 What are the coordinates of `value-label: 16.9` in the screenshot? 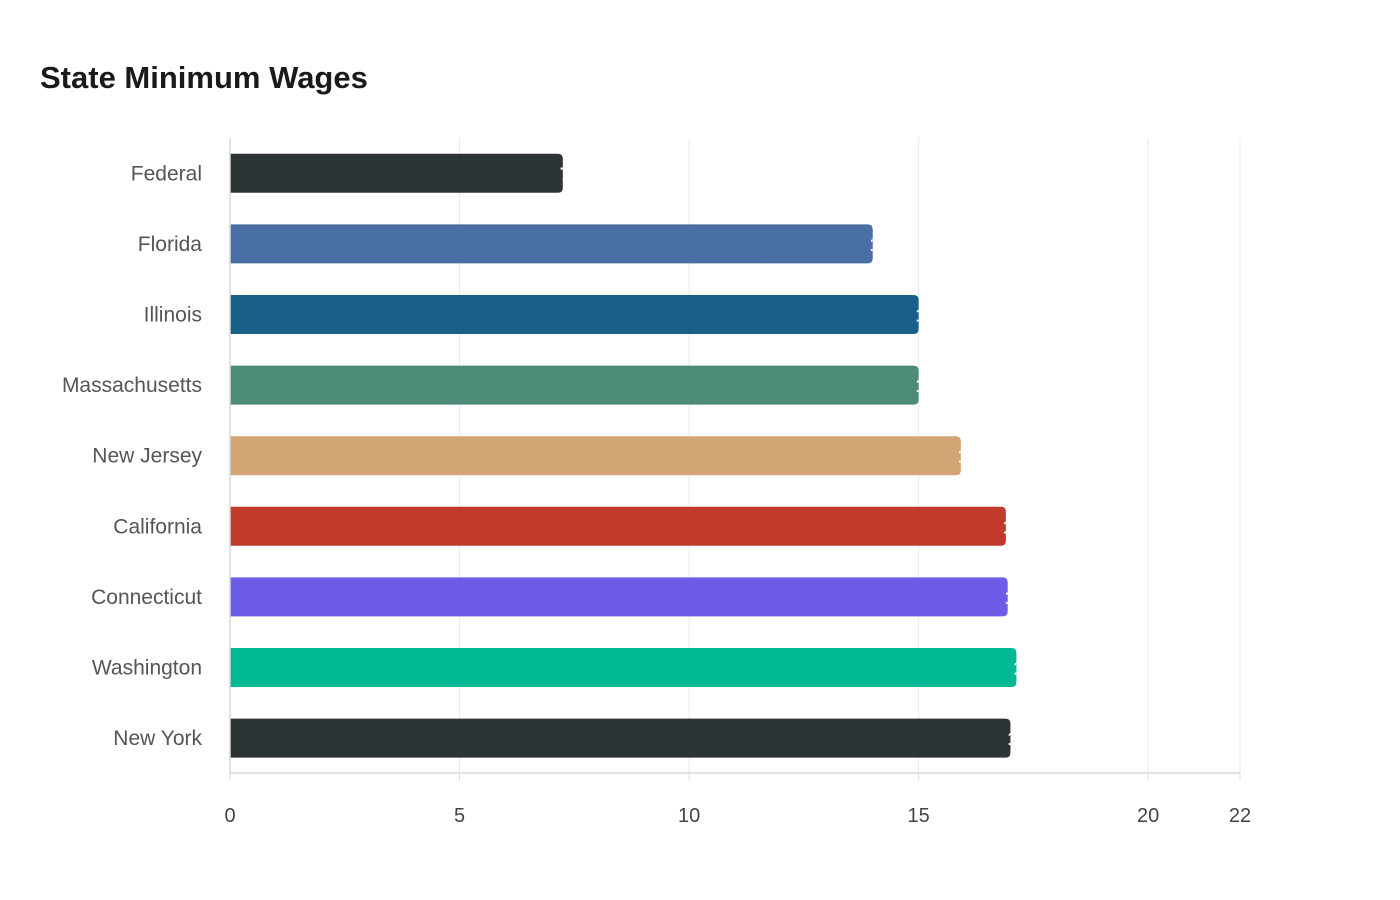 It's located at (1020, 527).